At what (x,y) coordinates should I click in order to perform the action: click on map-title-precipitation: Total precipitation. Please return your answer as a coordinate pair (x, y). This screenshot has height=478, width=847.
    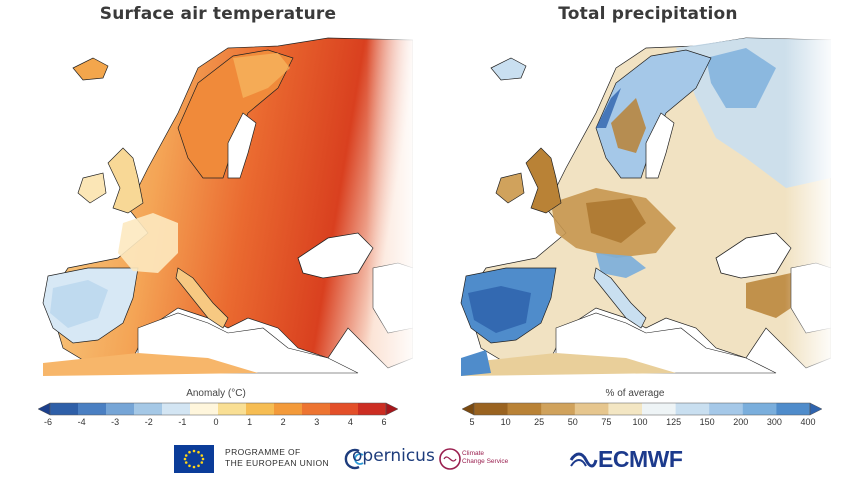
    Looking at the image, I should click on (648, 14).